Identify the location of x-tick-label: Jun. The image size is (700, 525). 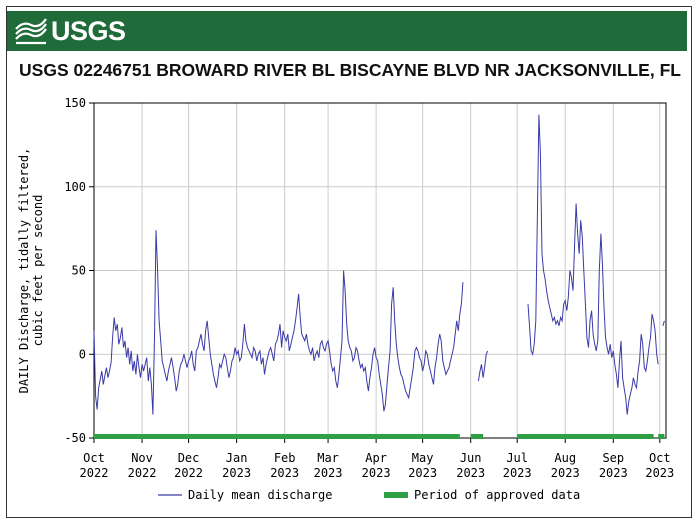
(471, 458).